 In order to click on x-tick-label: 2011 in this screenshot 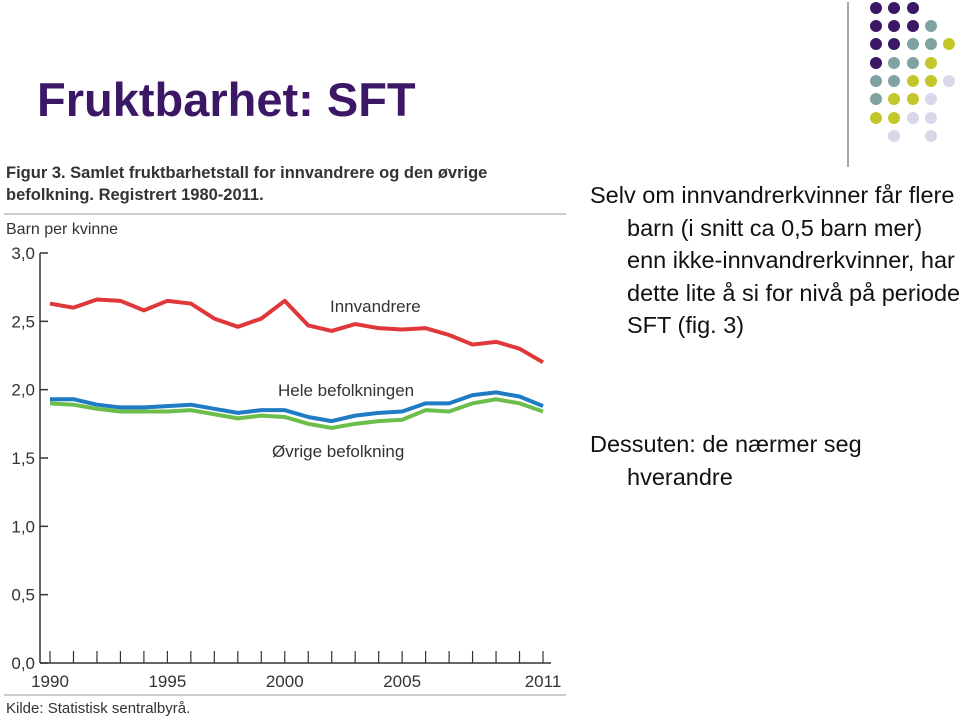, I will do `click(543, 681)`.